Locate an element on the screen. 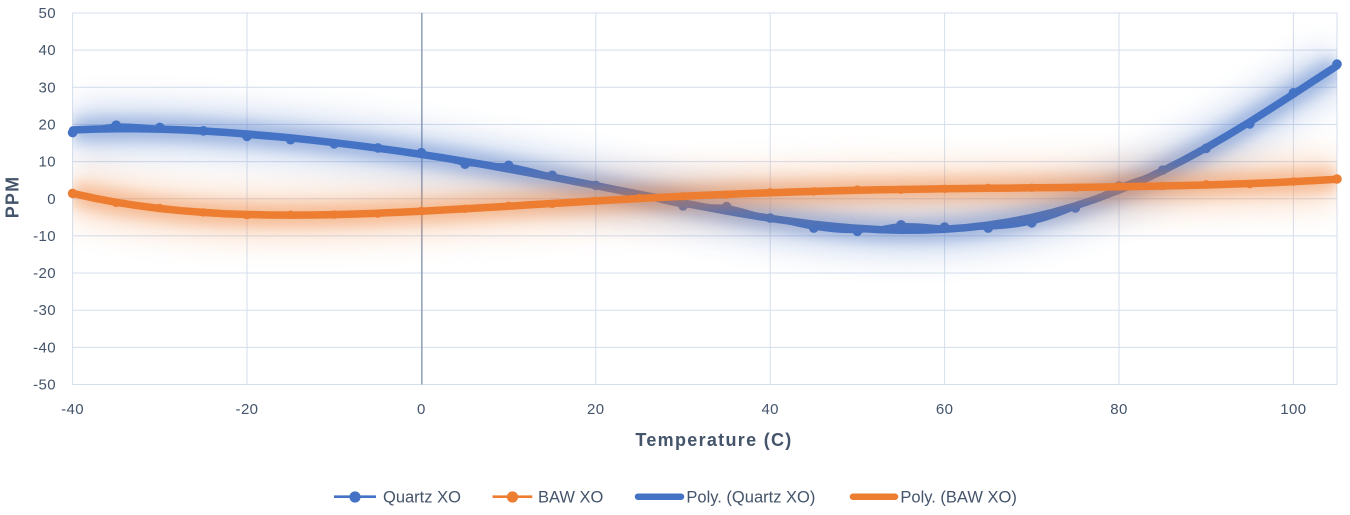 The image size is (1350, 515). svg-text: -10 is located at coordinates (44, 236).